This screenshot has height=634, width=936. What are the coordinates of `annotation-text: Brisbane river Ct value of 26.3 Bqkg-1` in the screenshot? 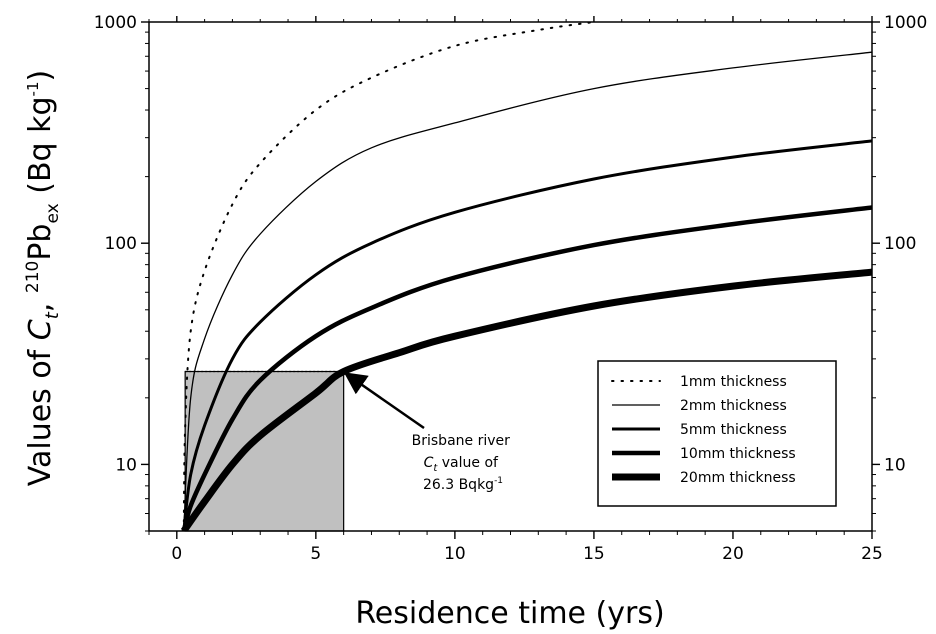 It's located at (463, 463).